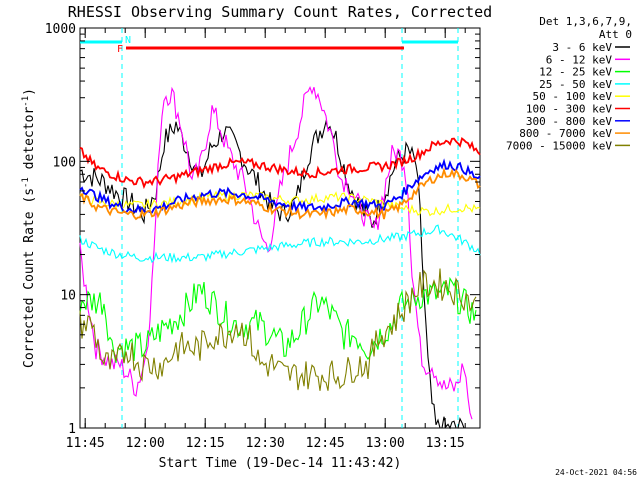  Describe the element at coordinates (26, 182) in the screenshot. I see `y-axis-label-sup1: -1` at that location.